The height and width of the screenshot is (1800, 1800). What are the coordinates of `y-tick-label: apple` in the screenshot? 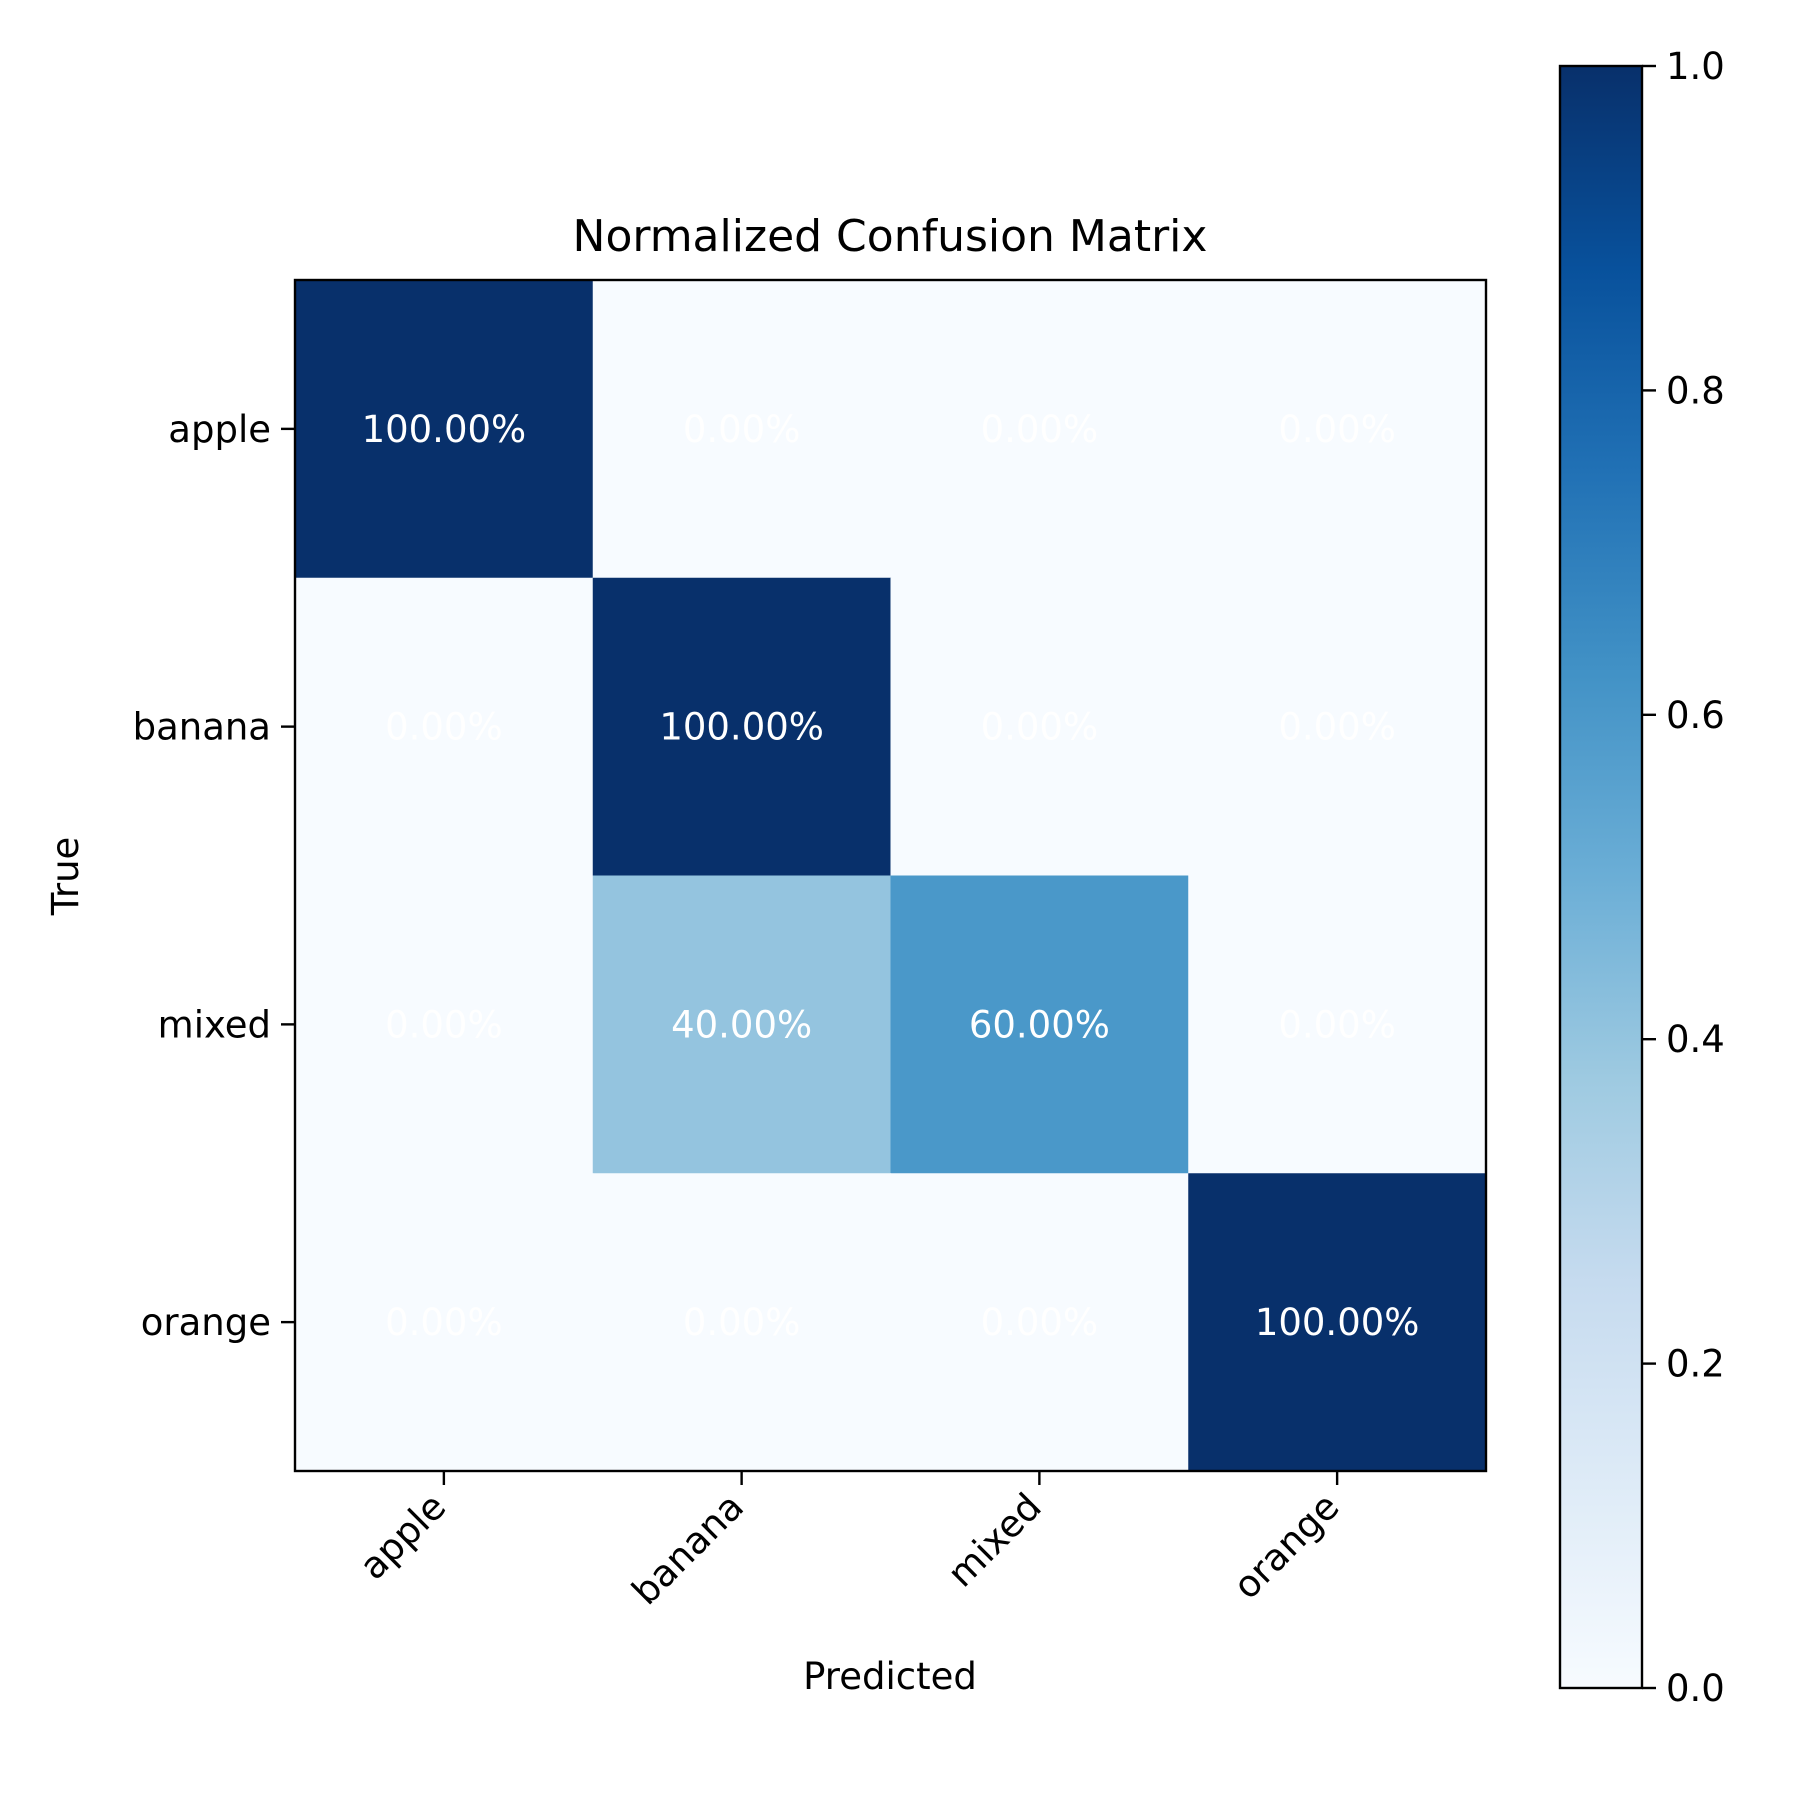 It's located at (219, 429).